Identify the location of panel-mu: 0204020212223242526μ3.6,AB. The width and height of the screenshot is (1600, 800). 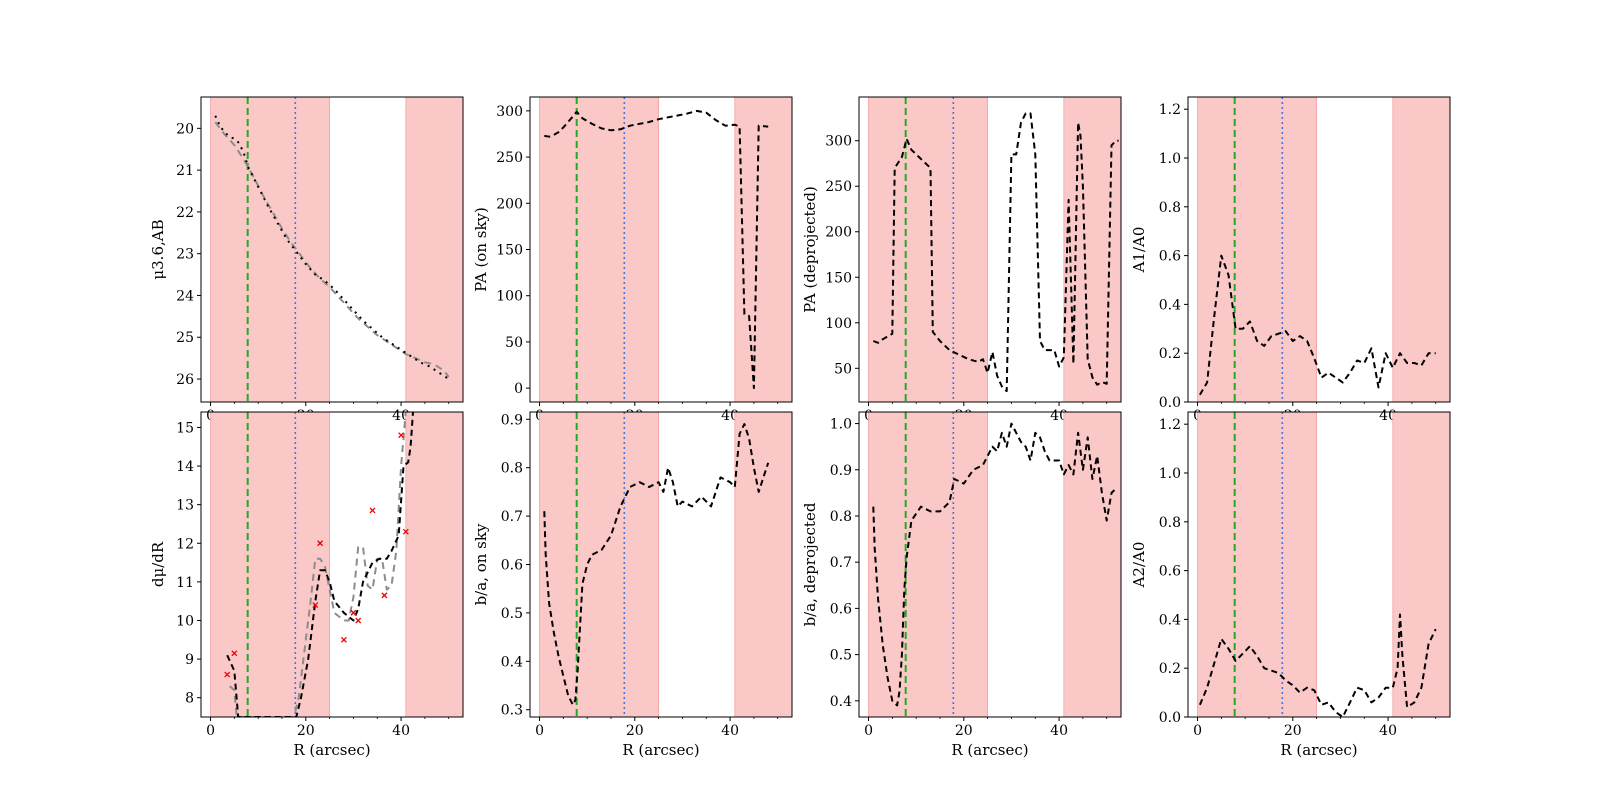
(306, 260).